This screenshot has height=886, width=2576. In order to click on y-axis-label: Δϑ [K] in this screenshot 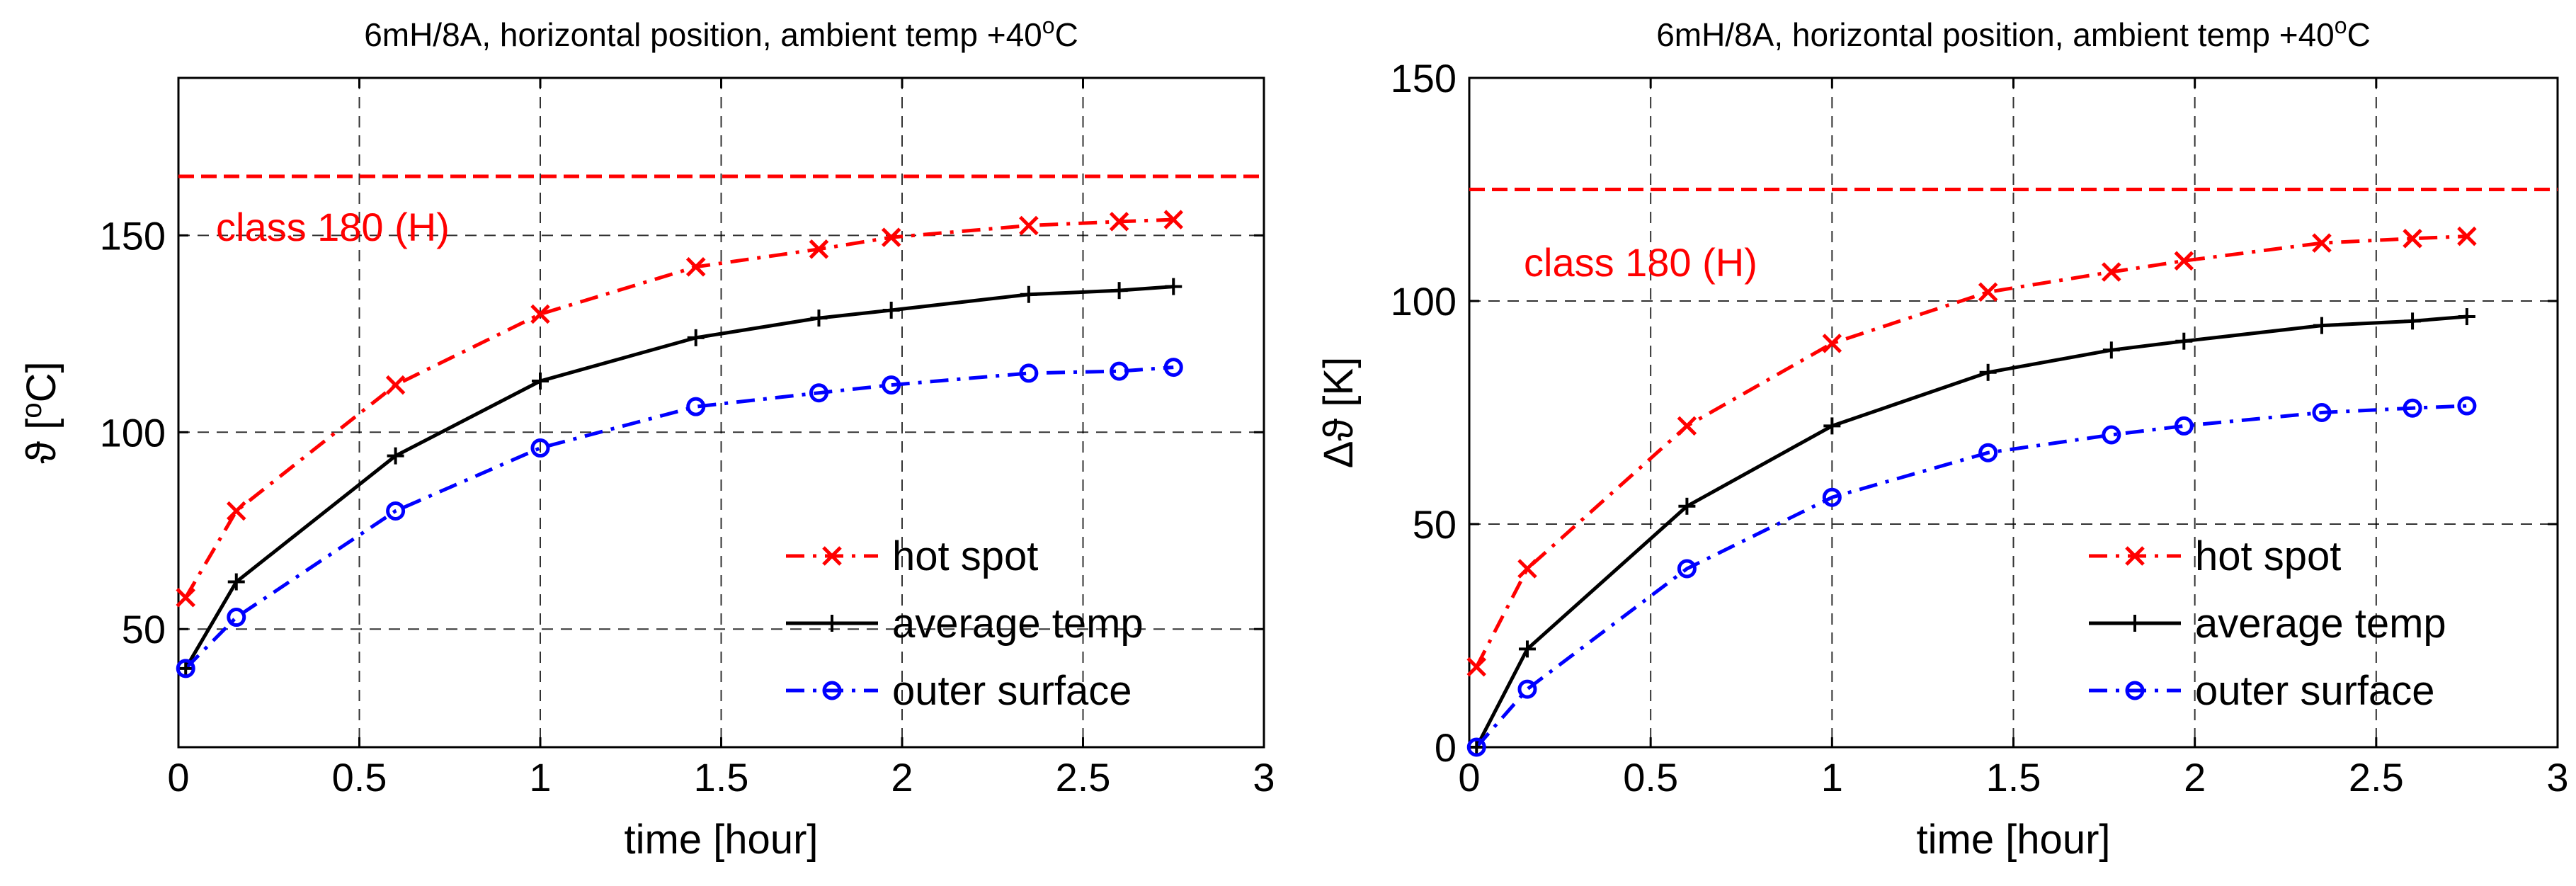, I will do `click(1339, 413)`.